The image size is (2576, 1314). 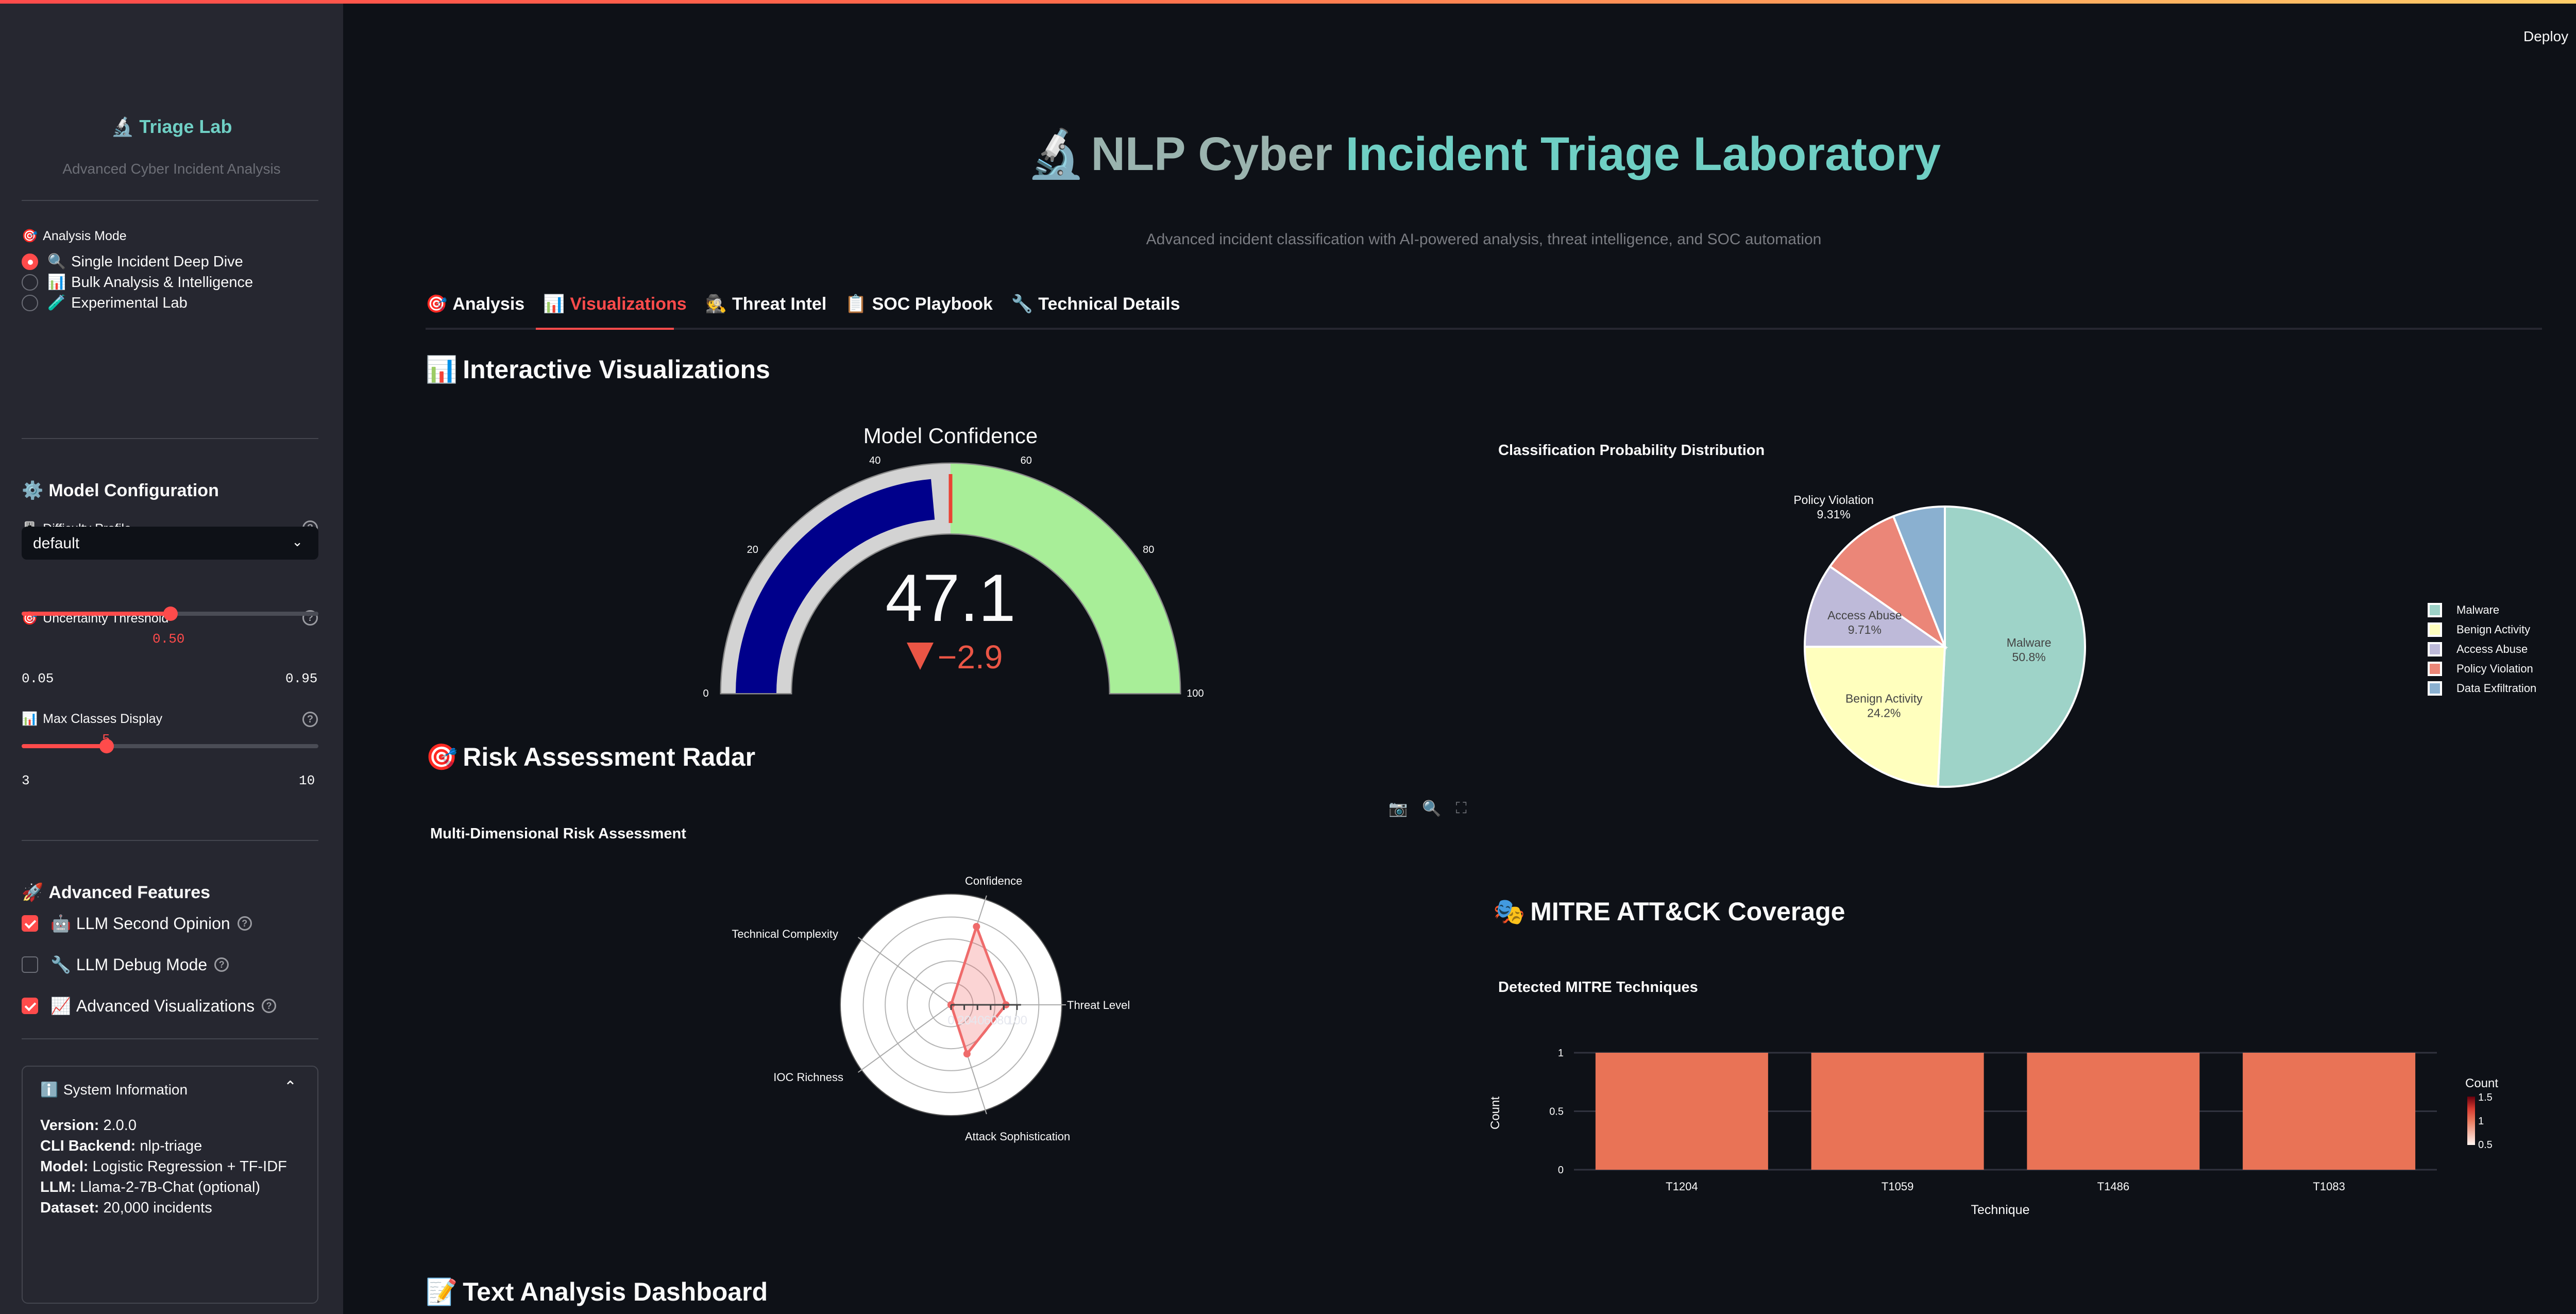 What do you see at coordinates (137, 923) in the screenshot?
I see `checkbox-llm-second-opinion: 🤖 LLM Second Opinion ?` at bounding box center [137, 923].